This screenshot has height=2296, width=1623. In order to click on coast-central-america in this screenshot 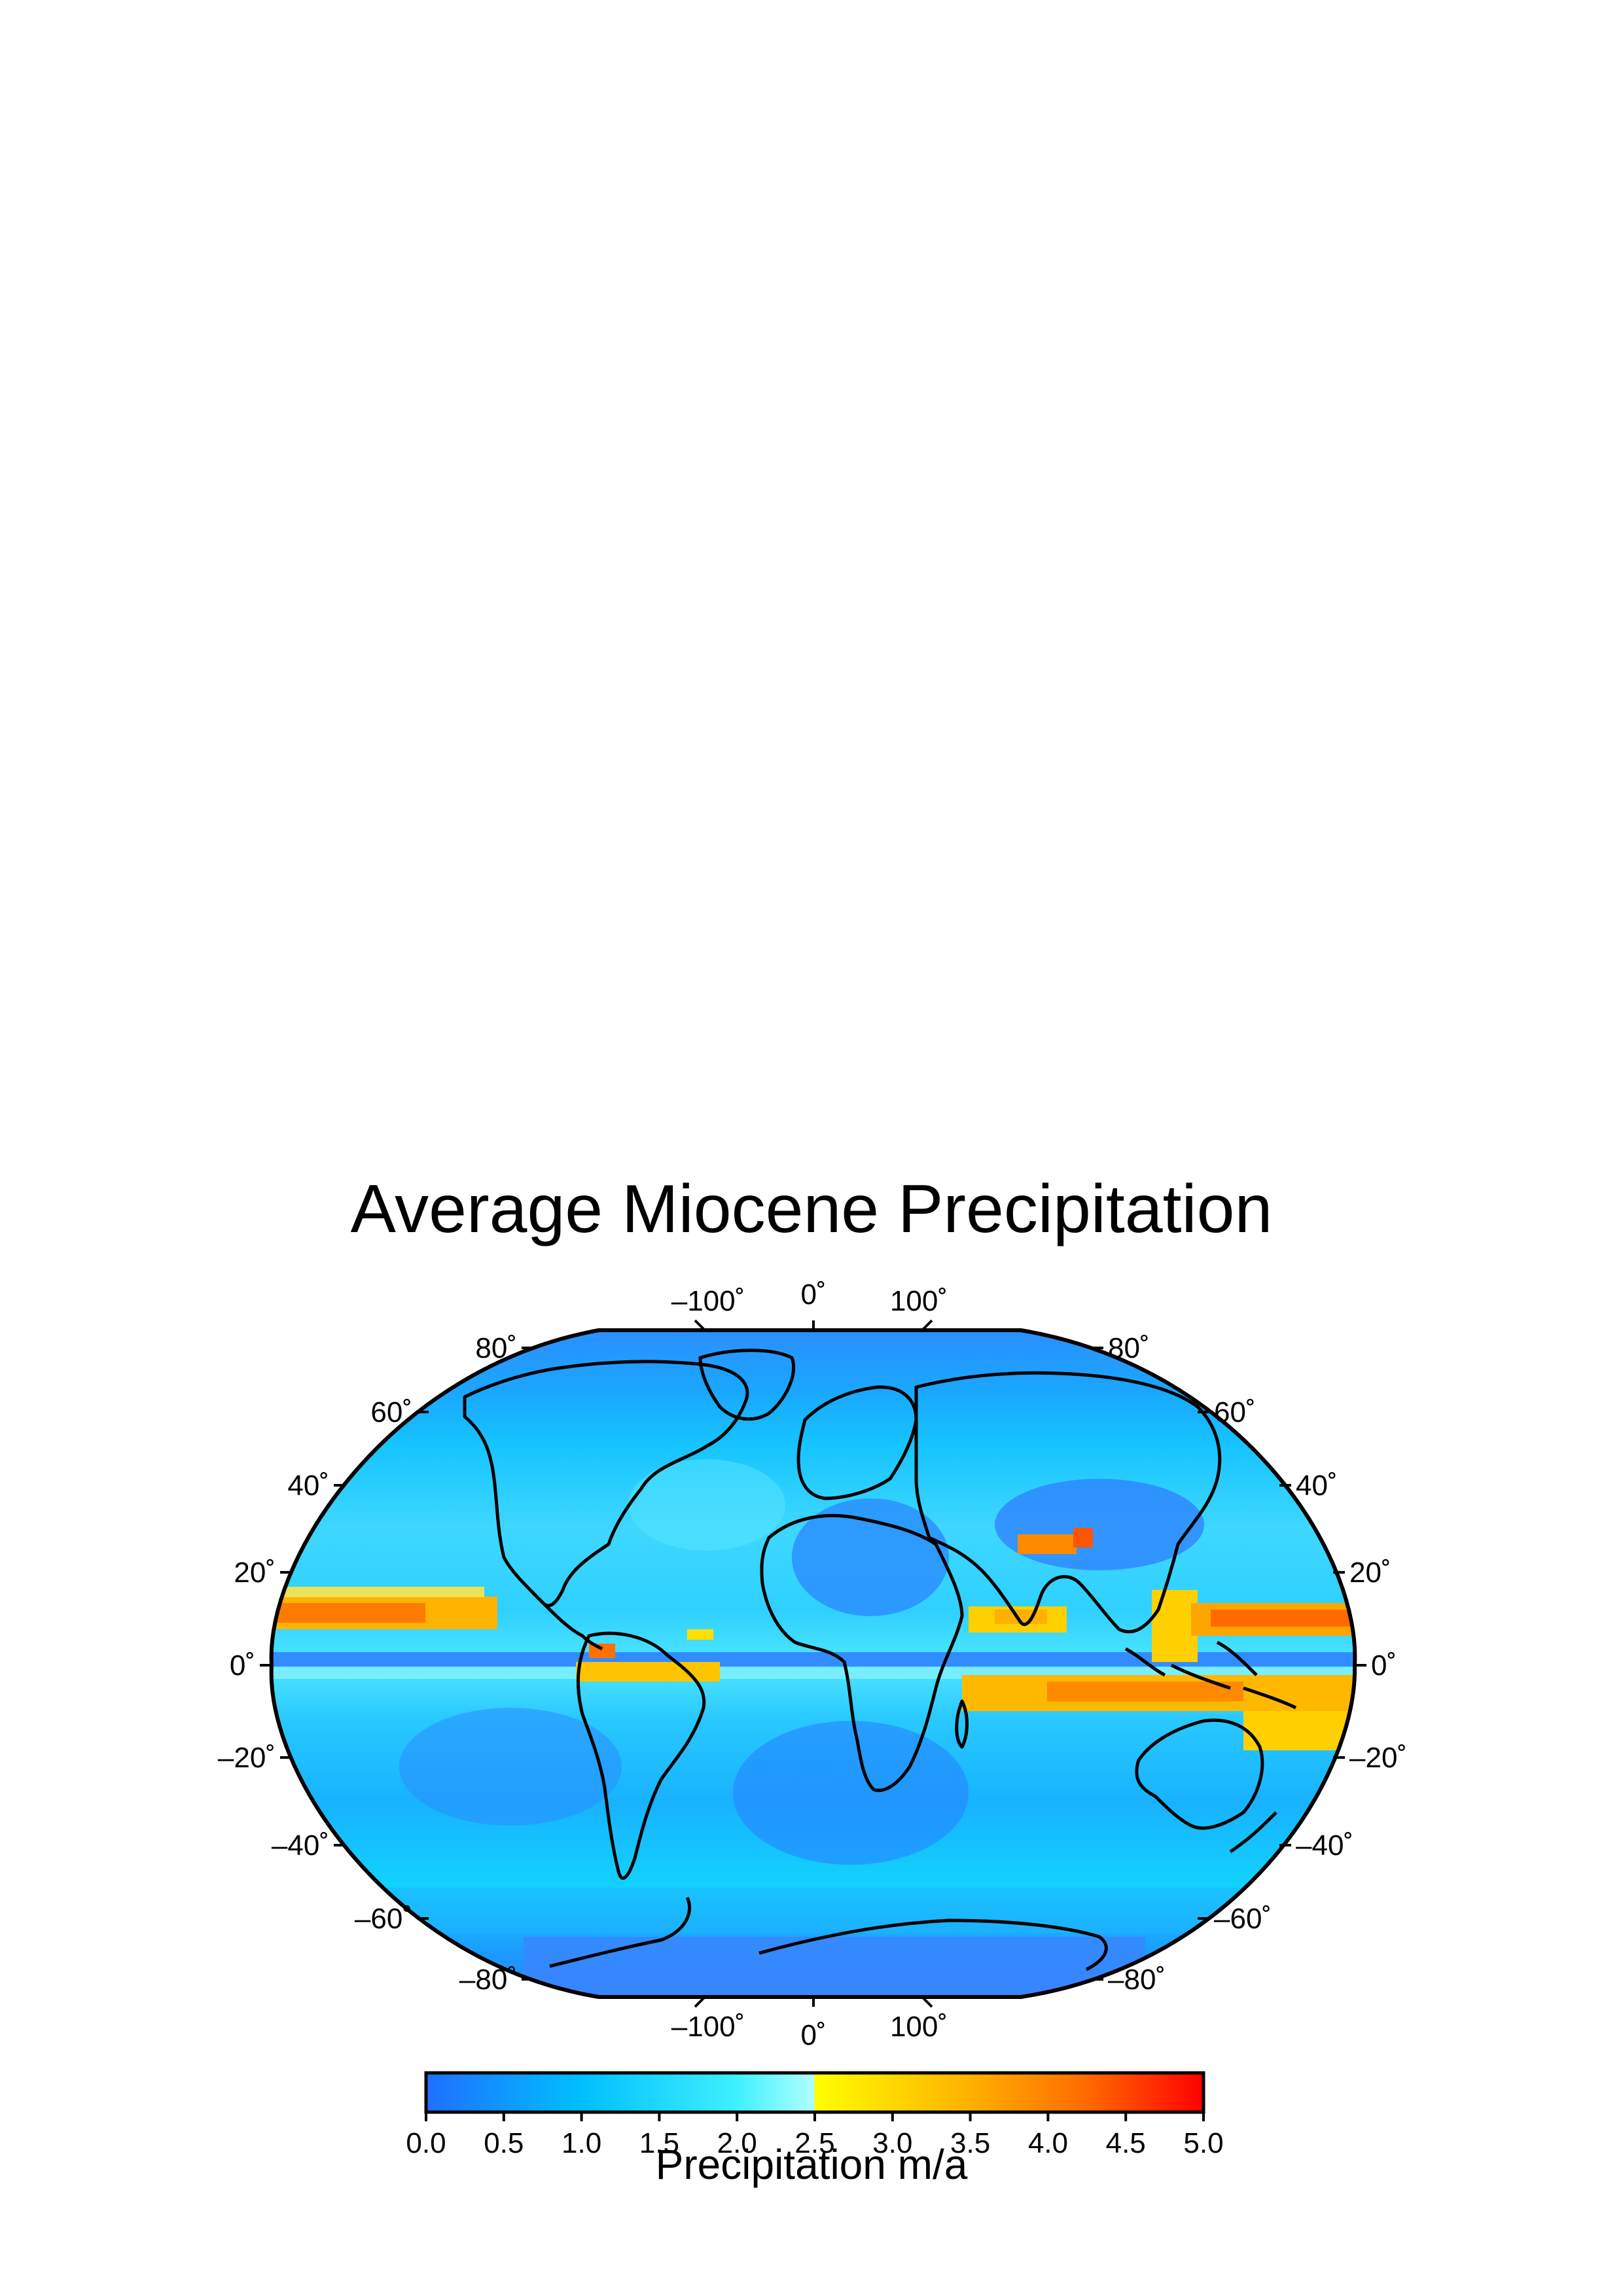, I will do `click(572, 1627)`.